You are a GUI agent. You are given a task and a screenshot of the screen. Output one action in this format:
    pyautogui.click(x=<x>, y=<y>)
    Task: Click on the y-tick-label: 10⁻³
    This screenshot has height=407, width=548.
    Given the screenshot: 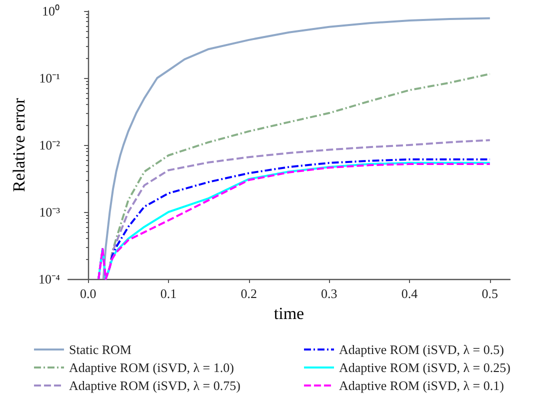 What is the action you would take?
    pyautogui.click(x=49, y=212)
    